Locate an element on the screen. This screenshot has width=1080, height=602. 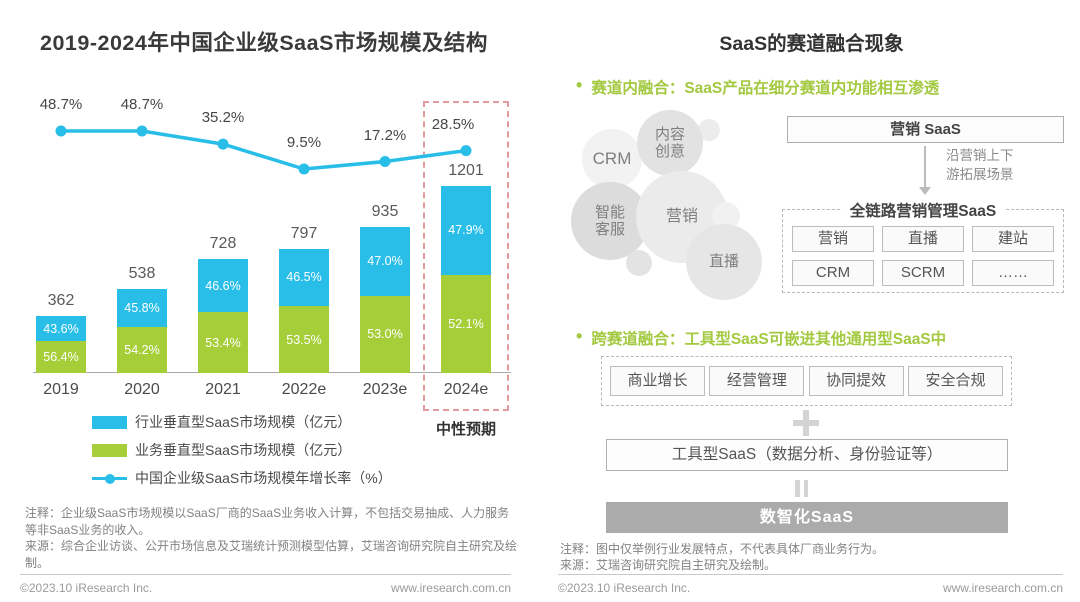
bubble-content-creative: 内容 创意 is located at coordinates (670, 143).